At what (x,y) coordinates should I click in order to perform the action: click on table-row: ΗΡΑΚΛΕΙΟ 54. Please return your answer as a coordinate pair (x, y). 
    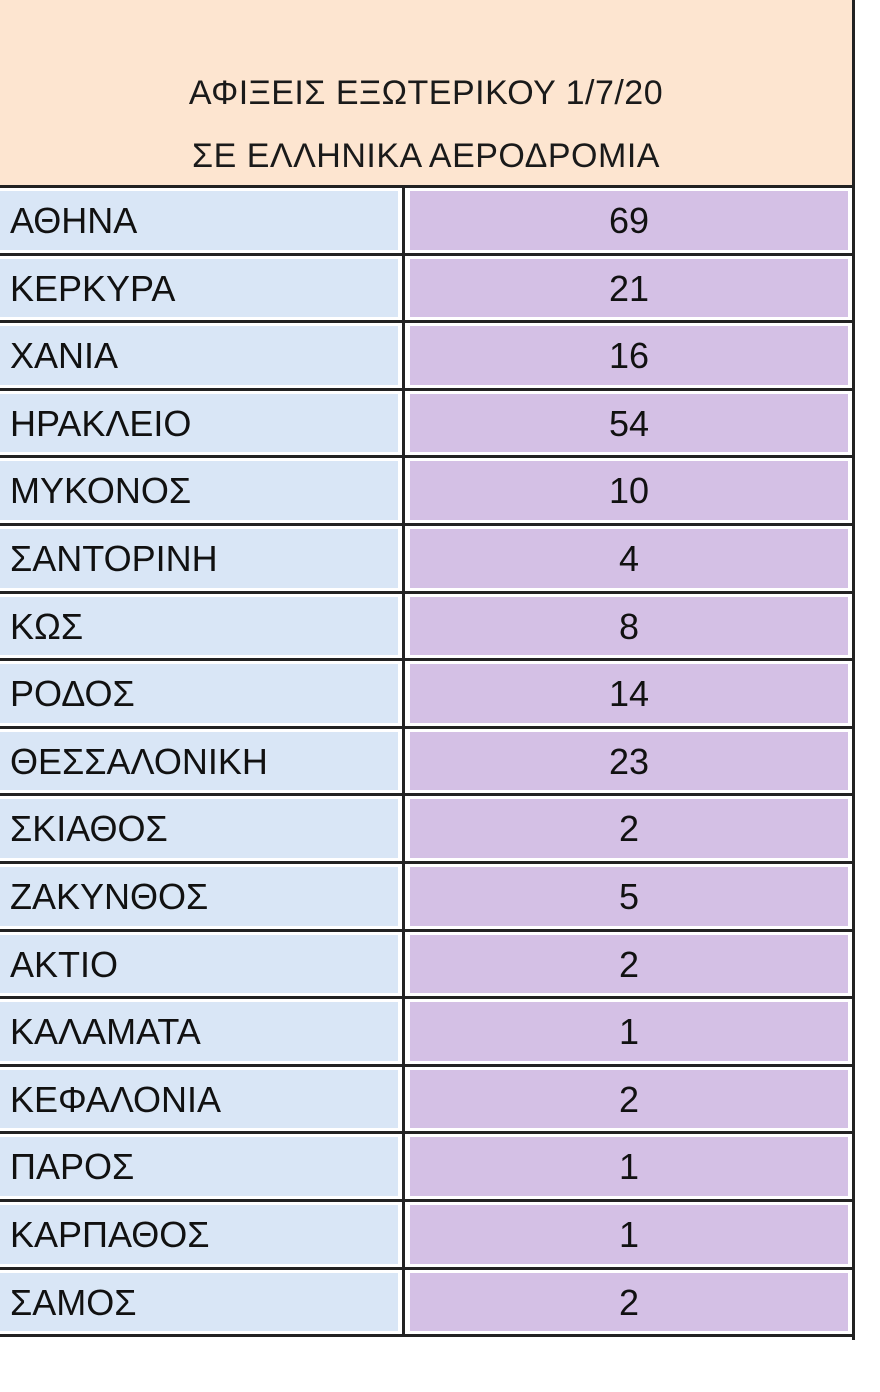
    Looking at the image, I should click on (427, 421).